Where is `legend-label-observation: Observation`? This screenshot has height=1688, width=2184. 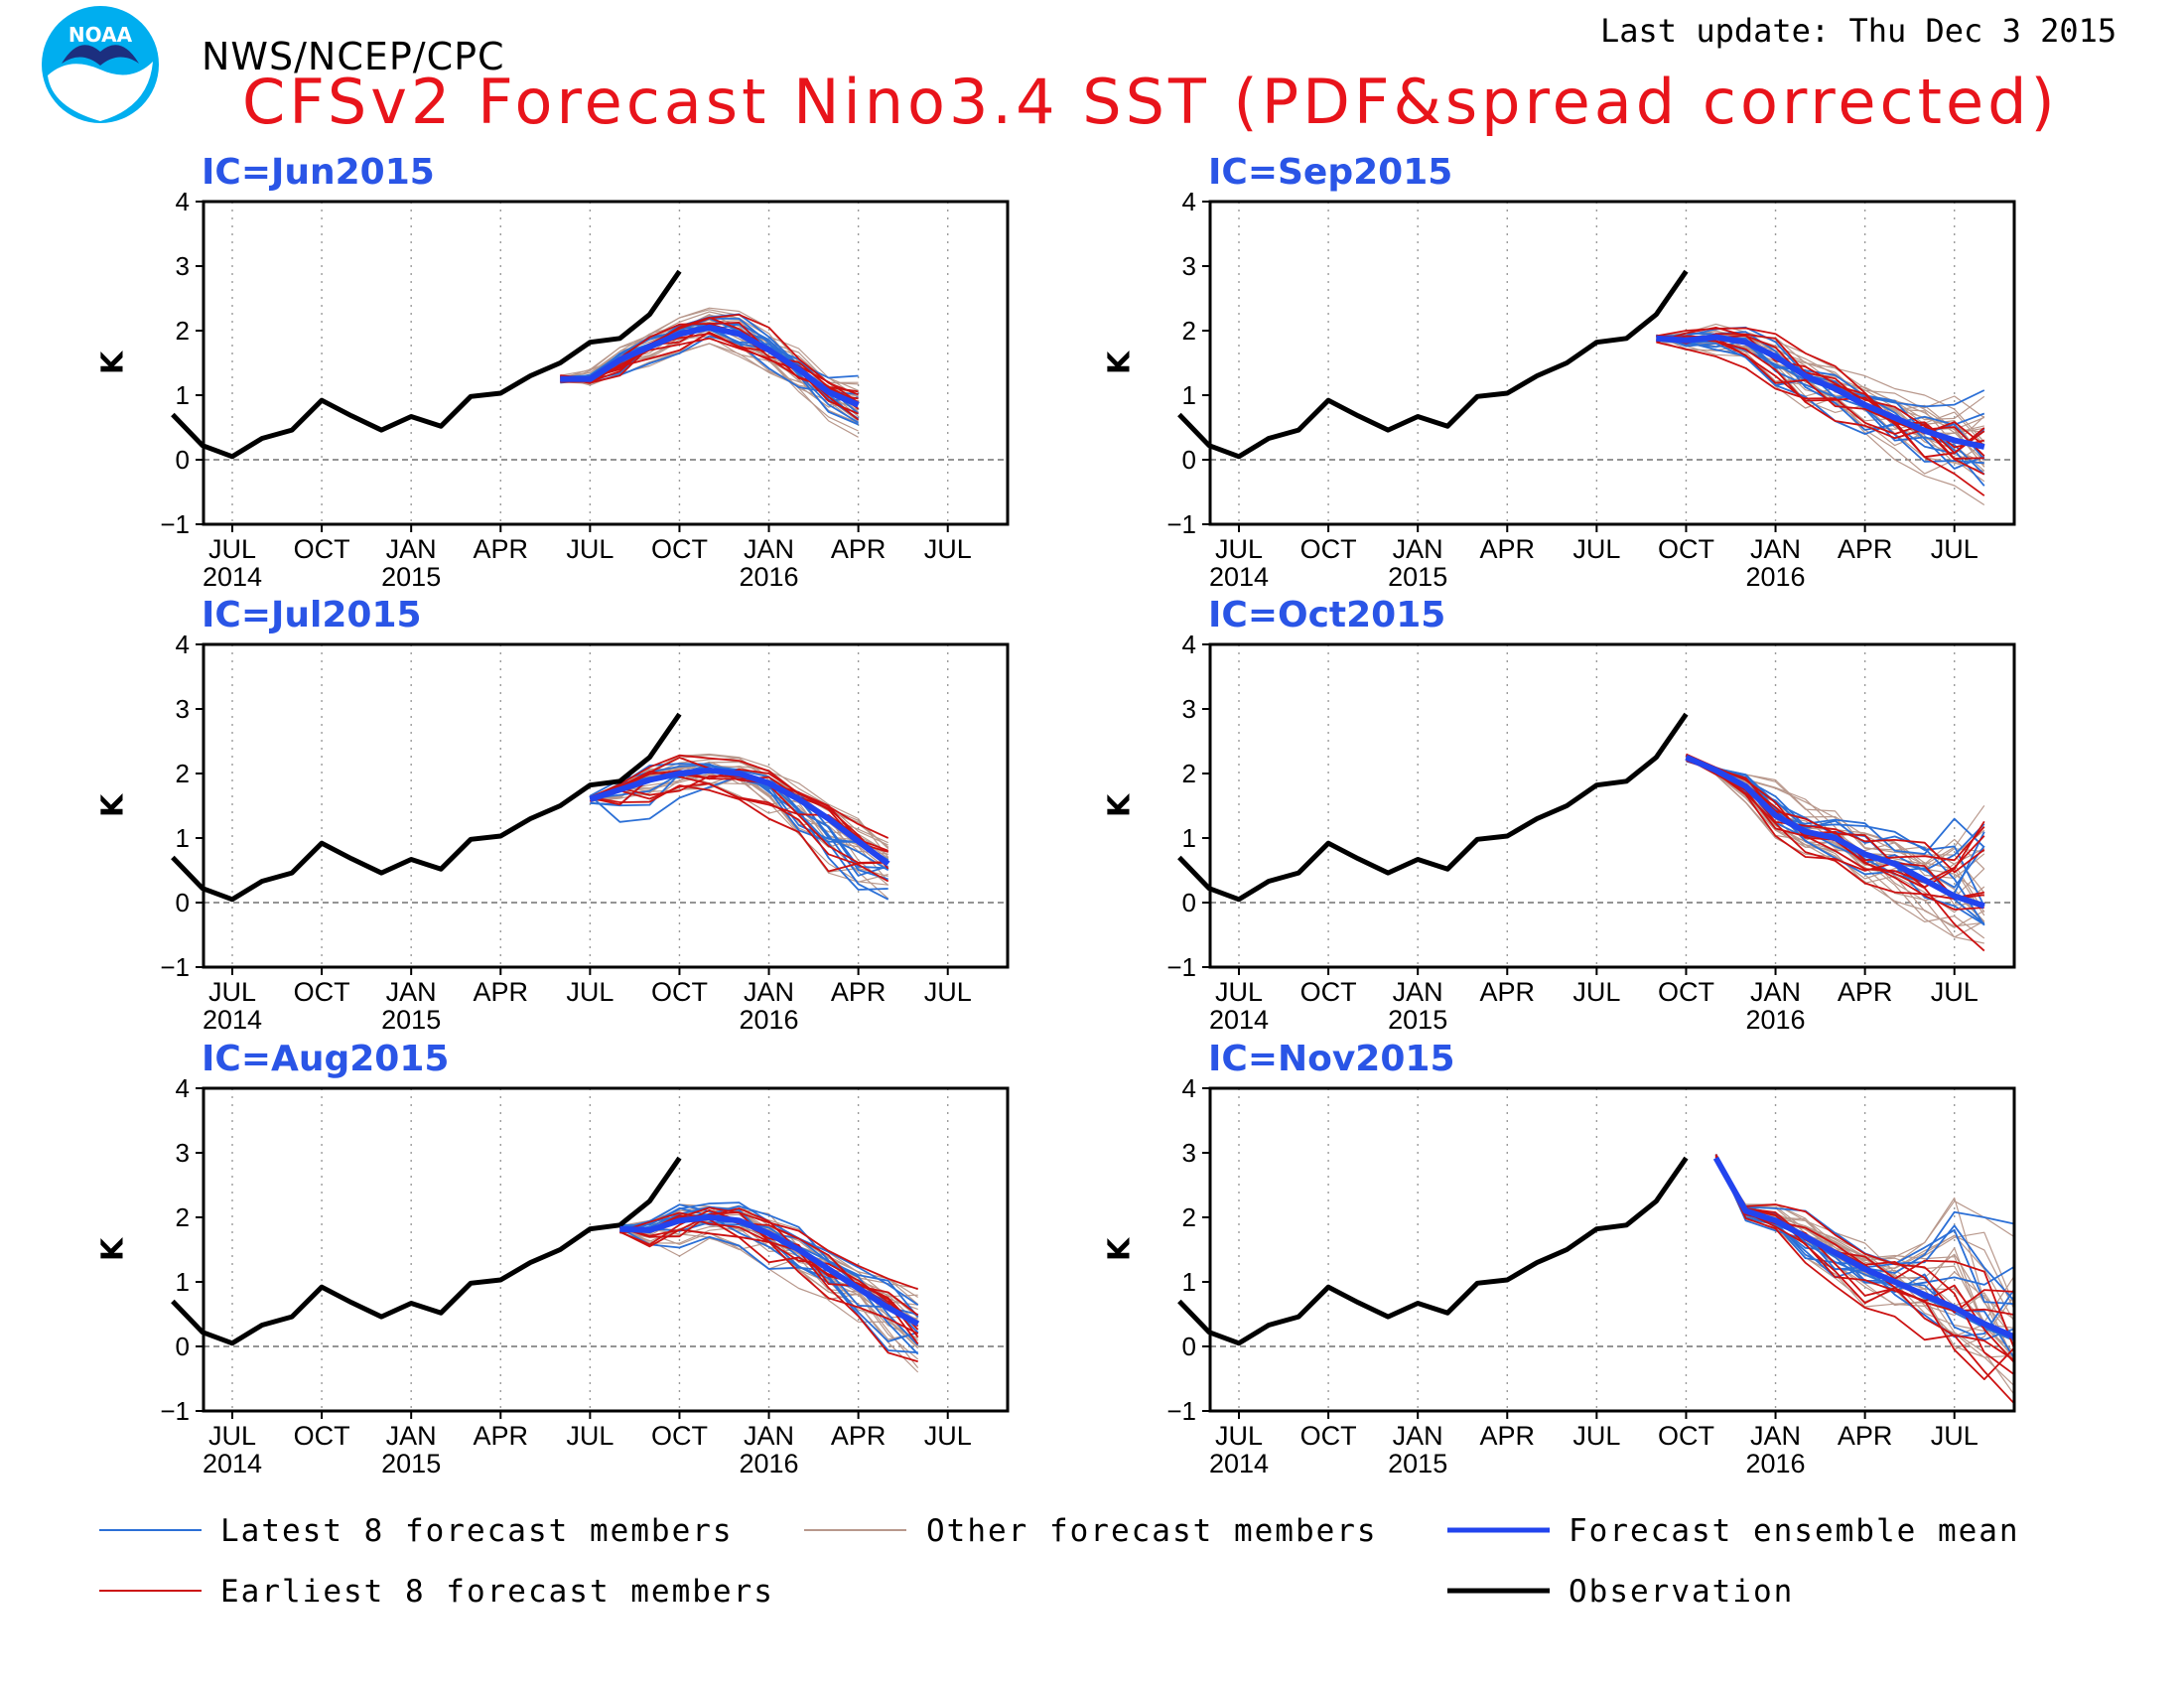 legend-label-observation: Observation is located at coordinates (1681, 1592).